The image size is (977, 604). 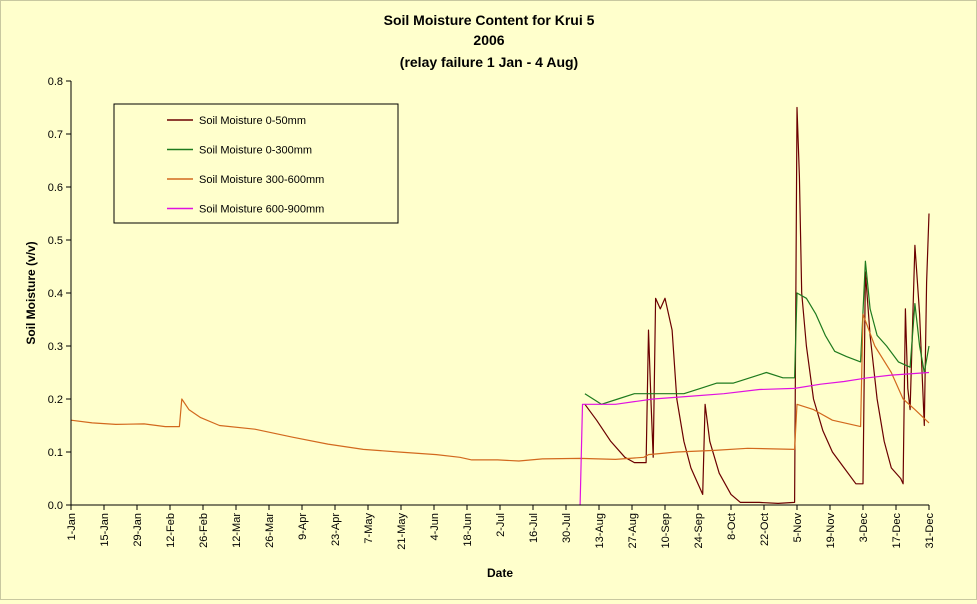 I want to click on x-tick-label: 22-Oct, so click(x=765, y=529).